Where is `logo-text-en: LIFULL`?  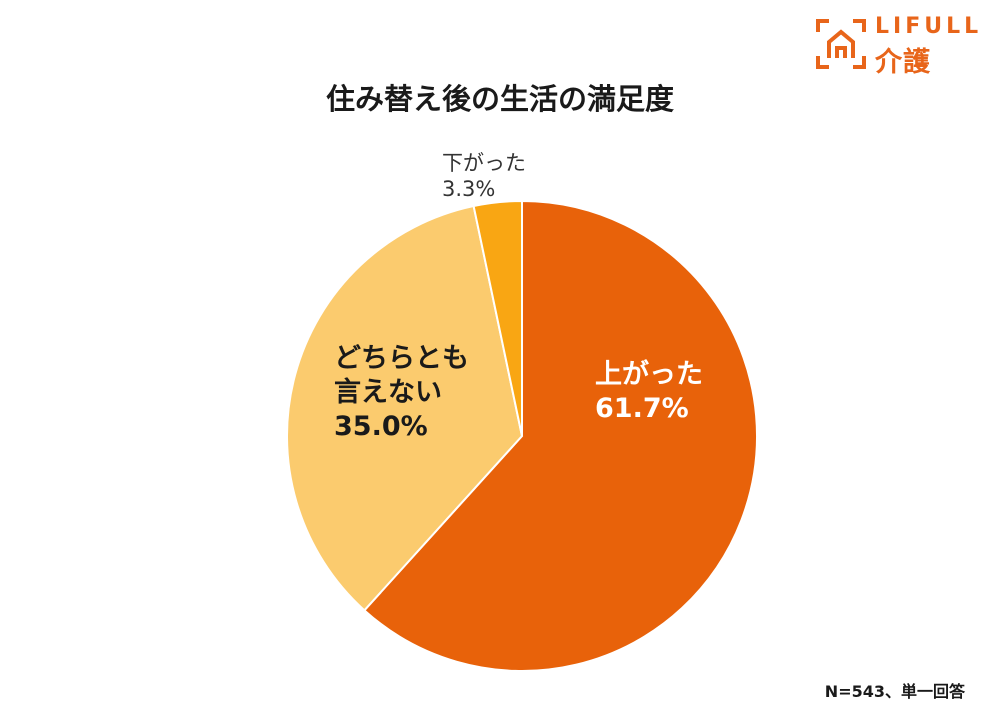 logo-text-en: LIFULL is located at coordinates (929, 26).